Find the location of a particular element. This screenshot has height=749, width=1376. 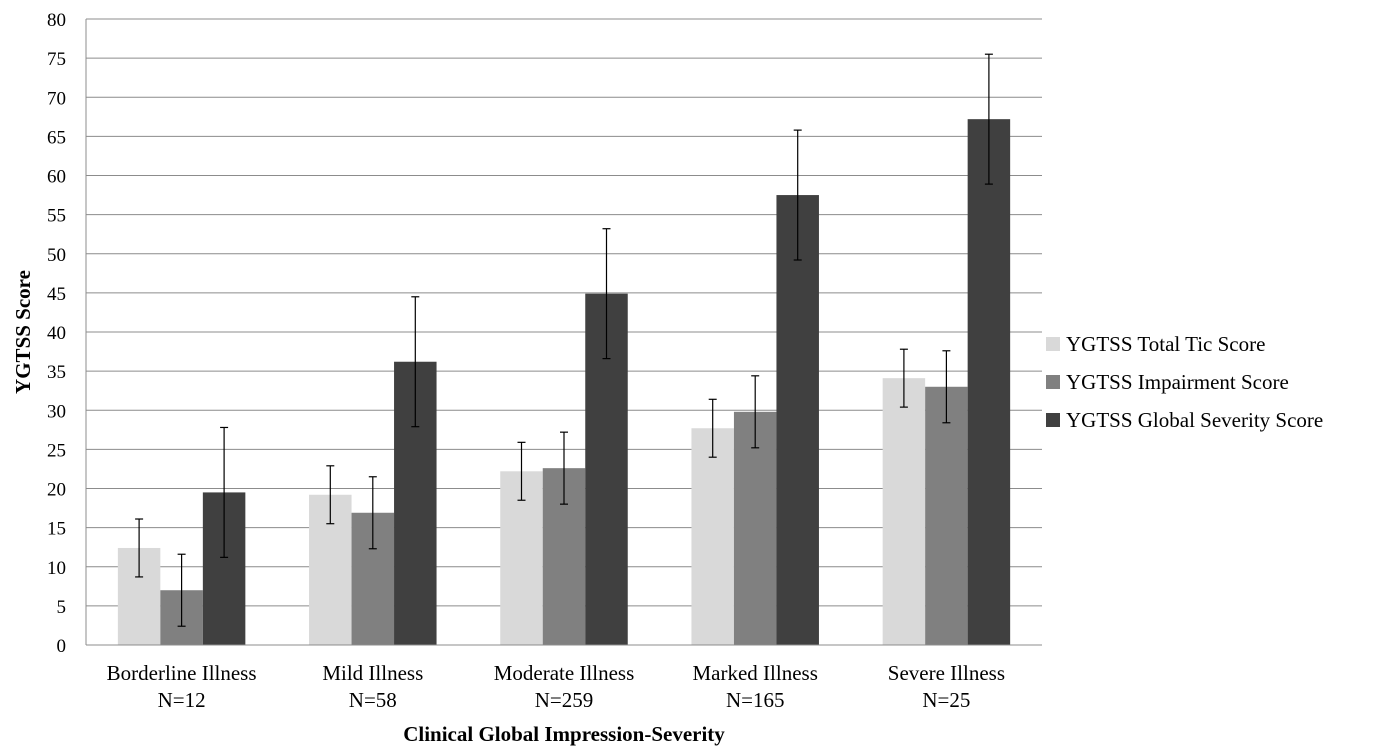

x-tick-label: Severe Illness is located at coordinates (946, 673).